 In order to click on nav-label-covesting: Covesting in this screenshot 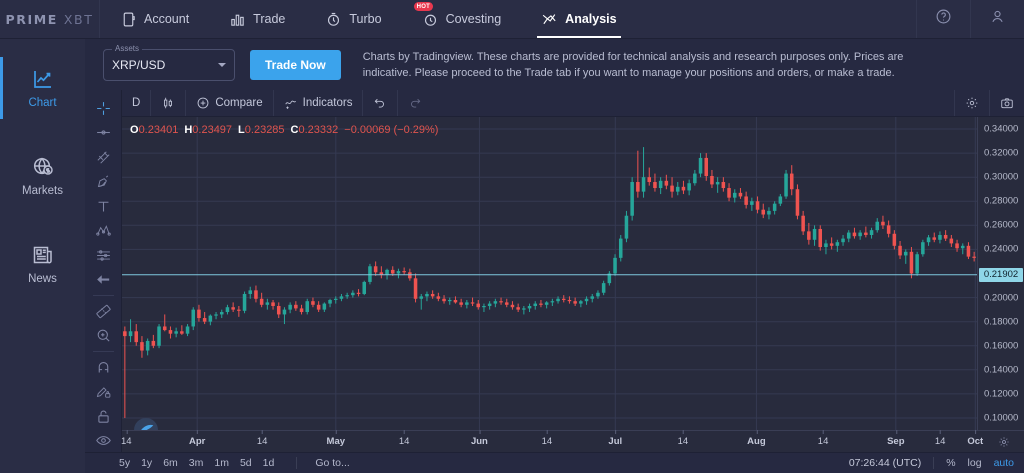, I will do `click(473, 19)`.